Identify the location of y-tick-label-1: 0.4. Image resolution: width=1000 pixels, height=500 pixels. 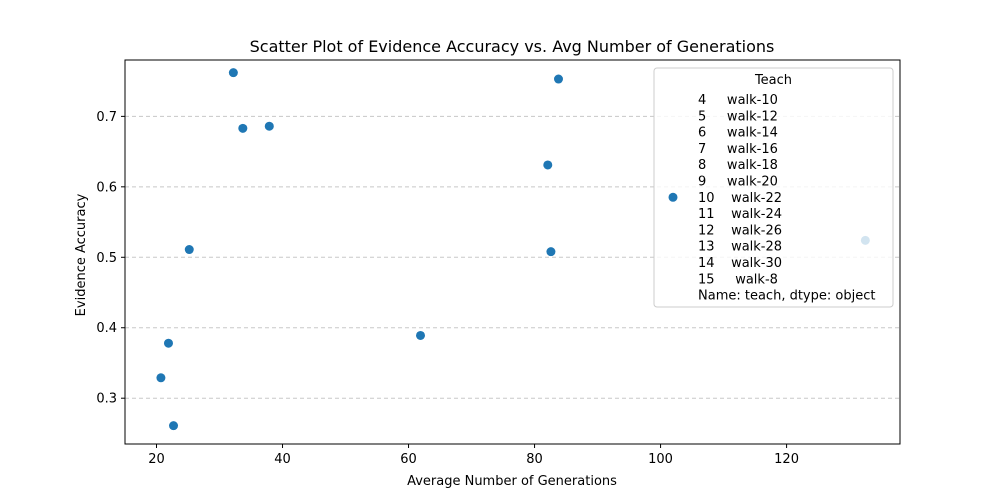
(106, 328).